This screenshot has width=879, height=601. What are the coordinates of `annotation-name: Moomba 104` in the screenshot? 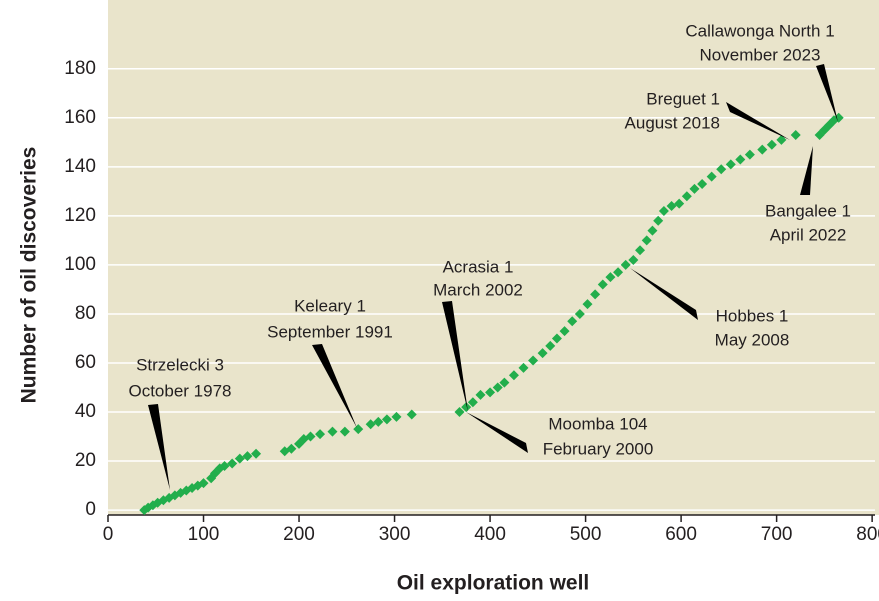 It's located at (597, 423).